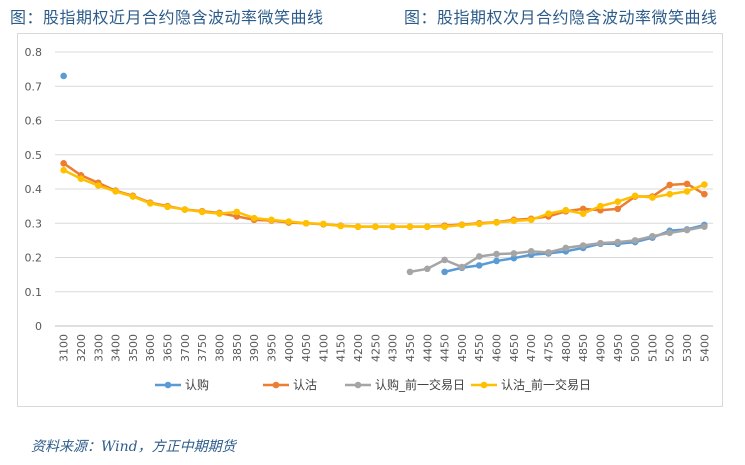 Image resolution: width=745 pixels, height=465 pixels. Describe the element at coordinates (81, 348) in the screenshot. I see `x-tick-label: 3200` at that location.